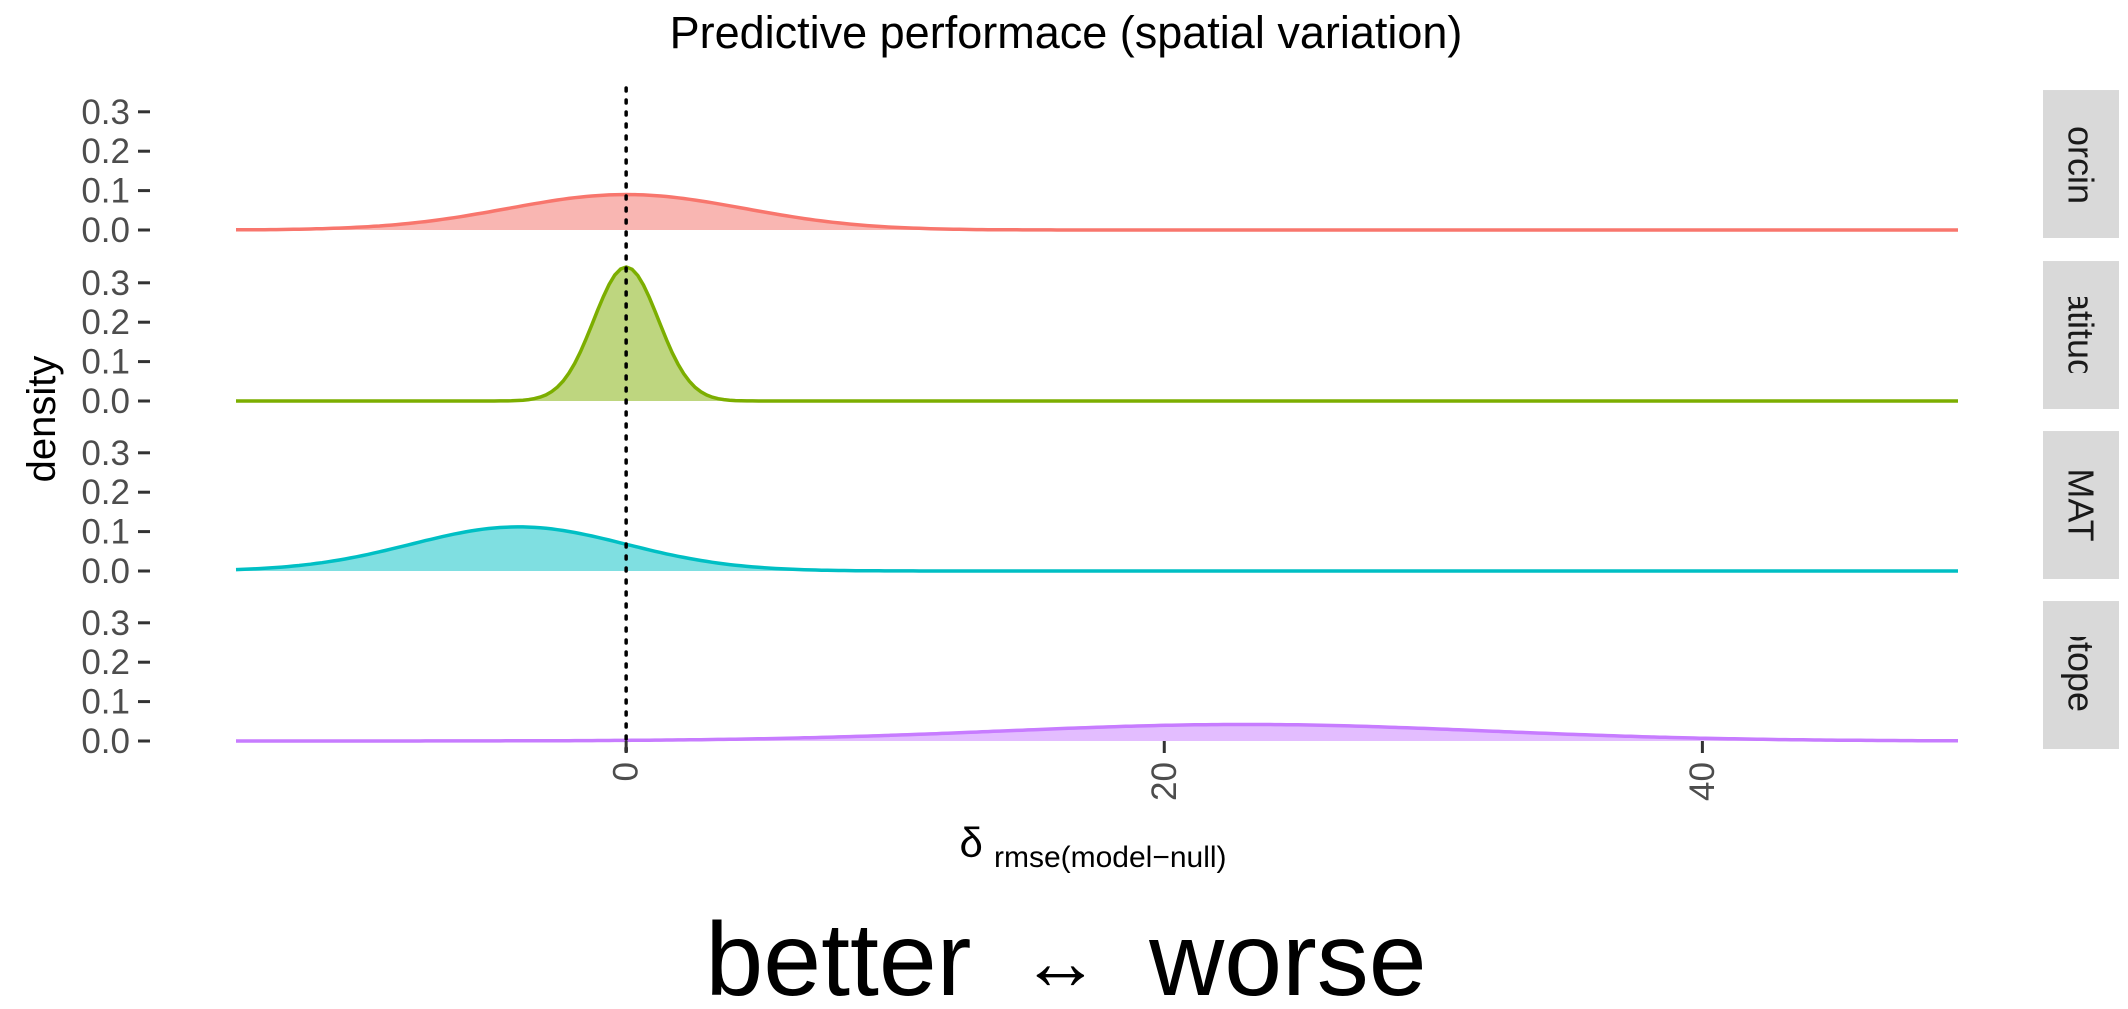 The width and height of the screenshot is (2128, 1009). I want to click on density-line-forcing, so click(1097, 212).